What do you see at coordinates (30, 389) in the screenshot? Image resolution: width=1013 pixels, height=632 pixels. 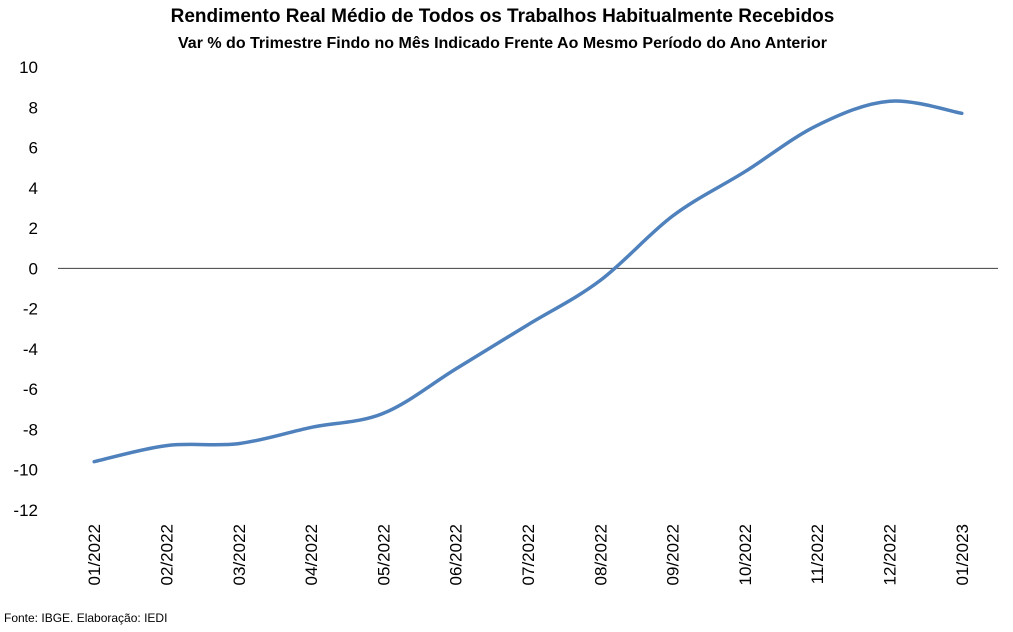 I see `y-tick-label: -6` at bounding box center [30, 389].